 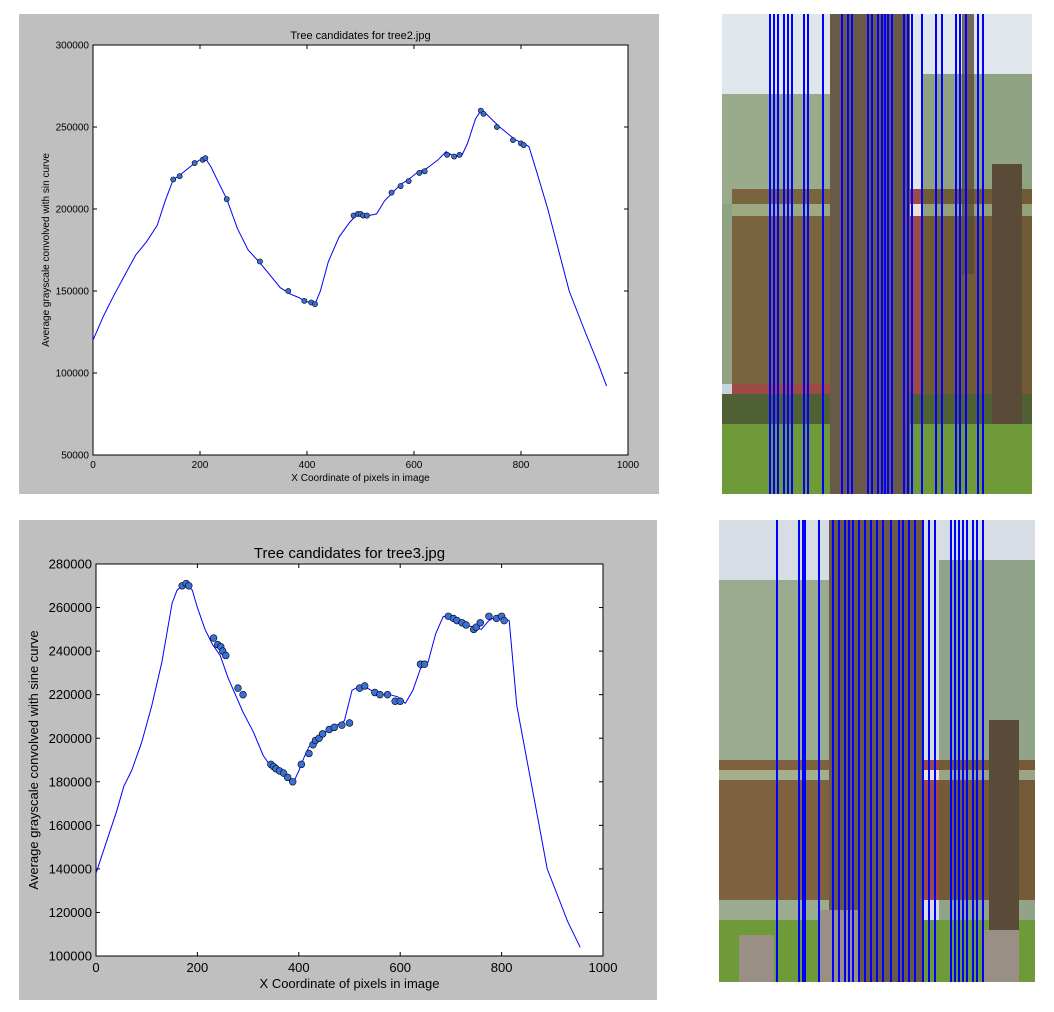 I want to click on tree2-photo, so click(x=877, y=254).